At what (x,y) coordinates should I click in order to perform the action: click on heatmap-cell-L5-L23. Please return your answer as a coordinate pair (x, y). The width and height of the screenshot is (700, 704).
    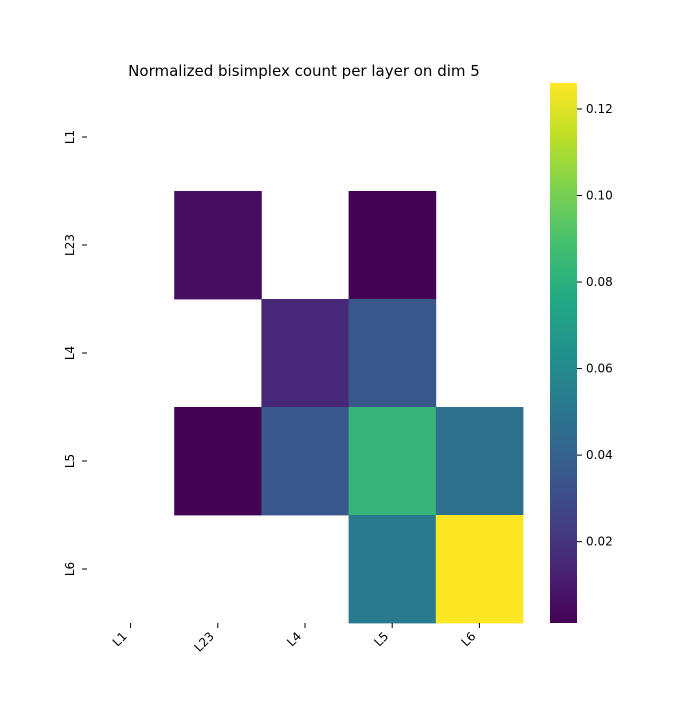
    Looking at the image, I should click on (218, 461).